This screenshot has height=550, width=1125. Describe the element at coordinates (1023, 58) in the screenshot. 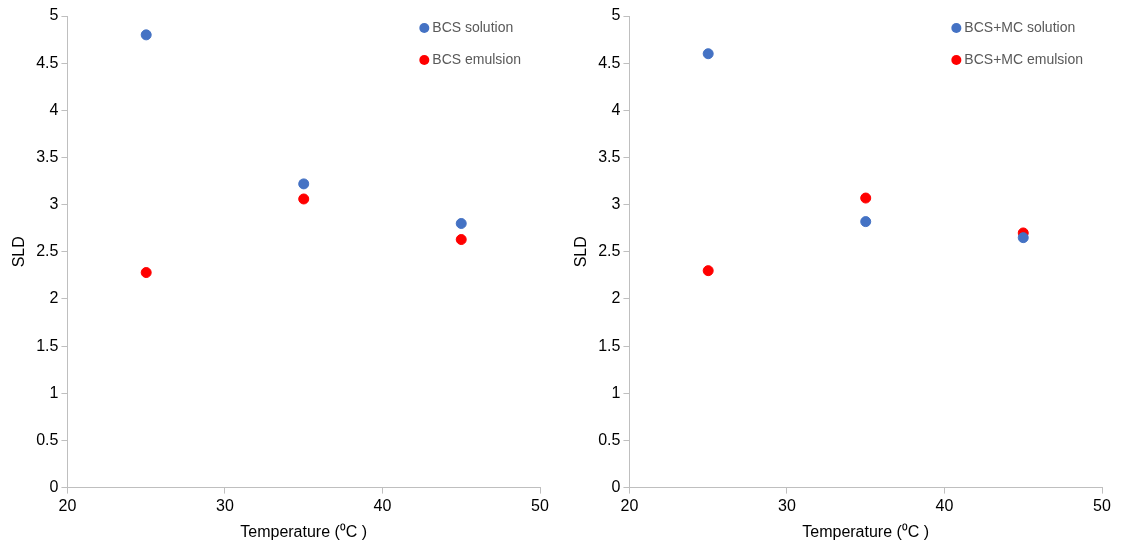

I see `legend-label: BCS+MC emulsion` at that location.